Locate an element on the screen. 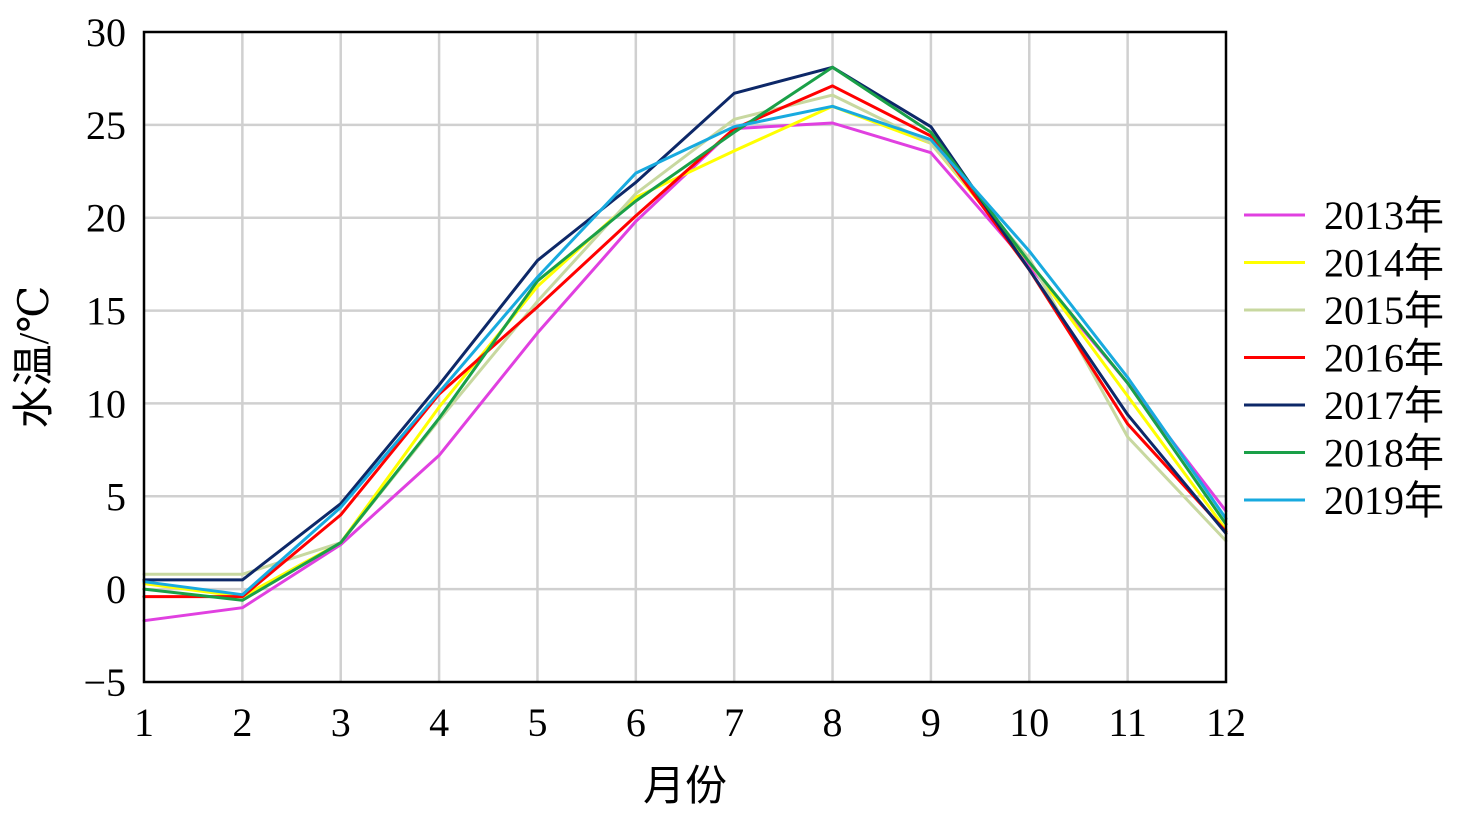  legend-label-1: 2013年 is located at coordinates (1384, 215).